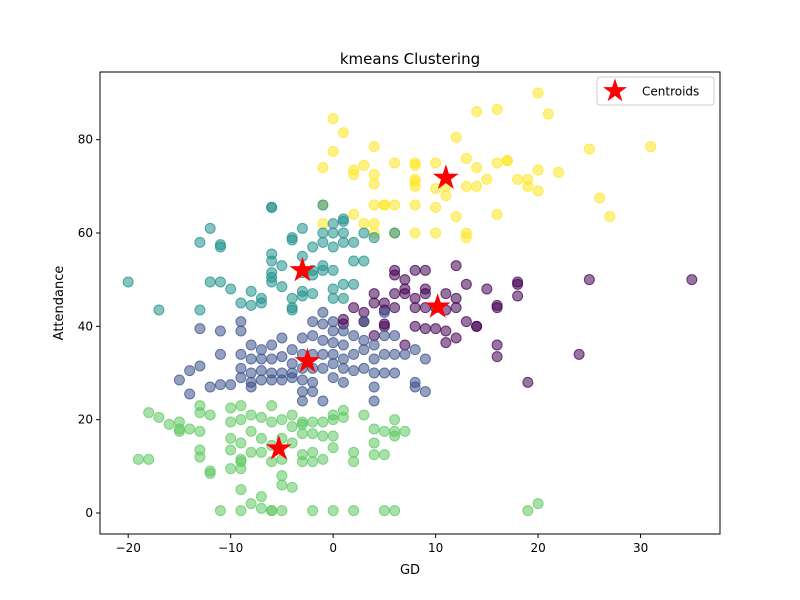 This screenshot has height=600, width=800. I want to click on x-tick-label: 30, so click(640, 548).